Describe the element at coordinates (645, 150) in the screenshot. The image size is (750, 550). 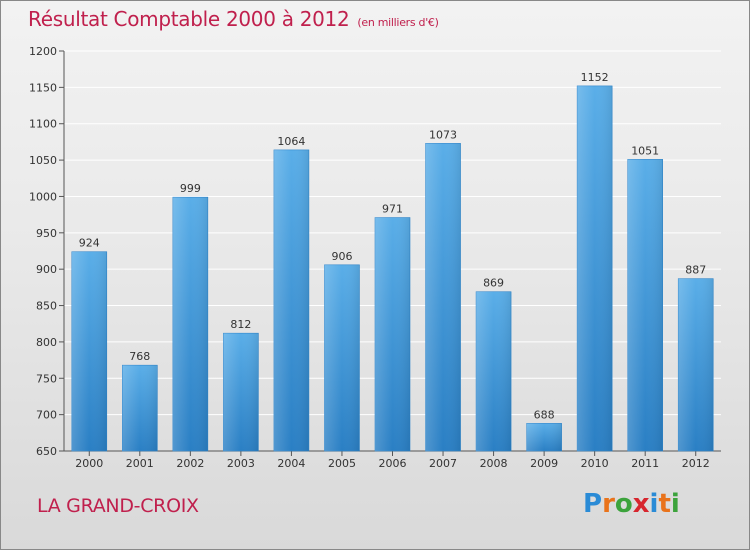
I see `data-label: 1051` at that location.